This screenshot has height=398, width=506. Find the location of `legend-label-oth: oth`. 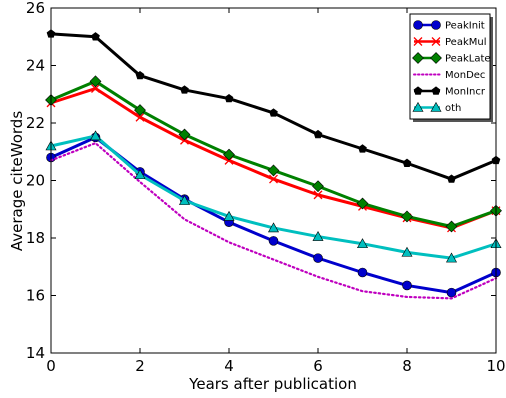

legend-label-oth: oth is located at coordinates (453, 108).